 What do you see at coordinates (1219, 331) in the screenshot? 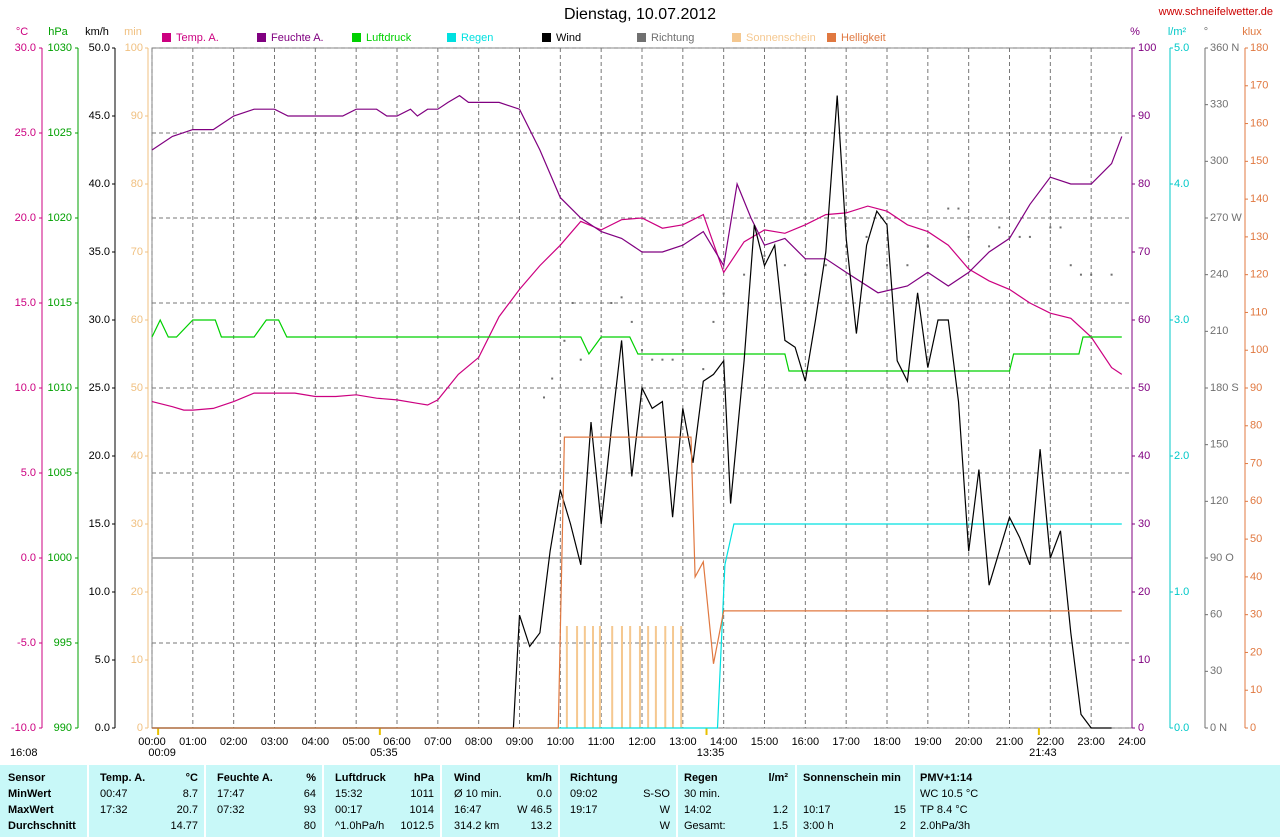
I see `y-tick-label: 210` at bounding box center [1219, 331].